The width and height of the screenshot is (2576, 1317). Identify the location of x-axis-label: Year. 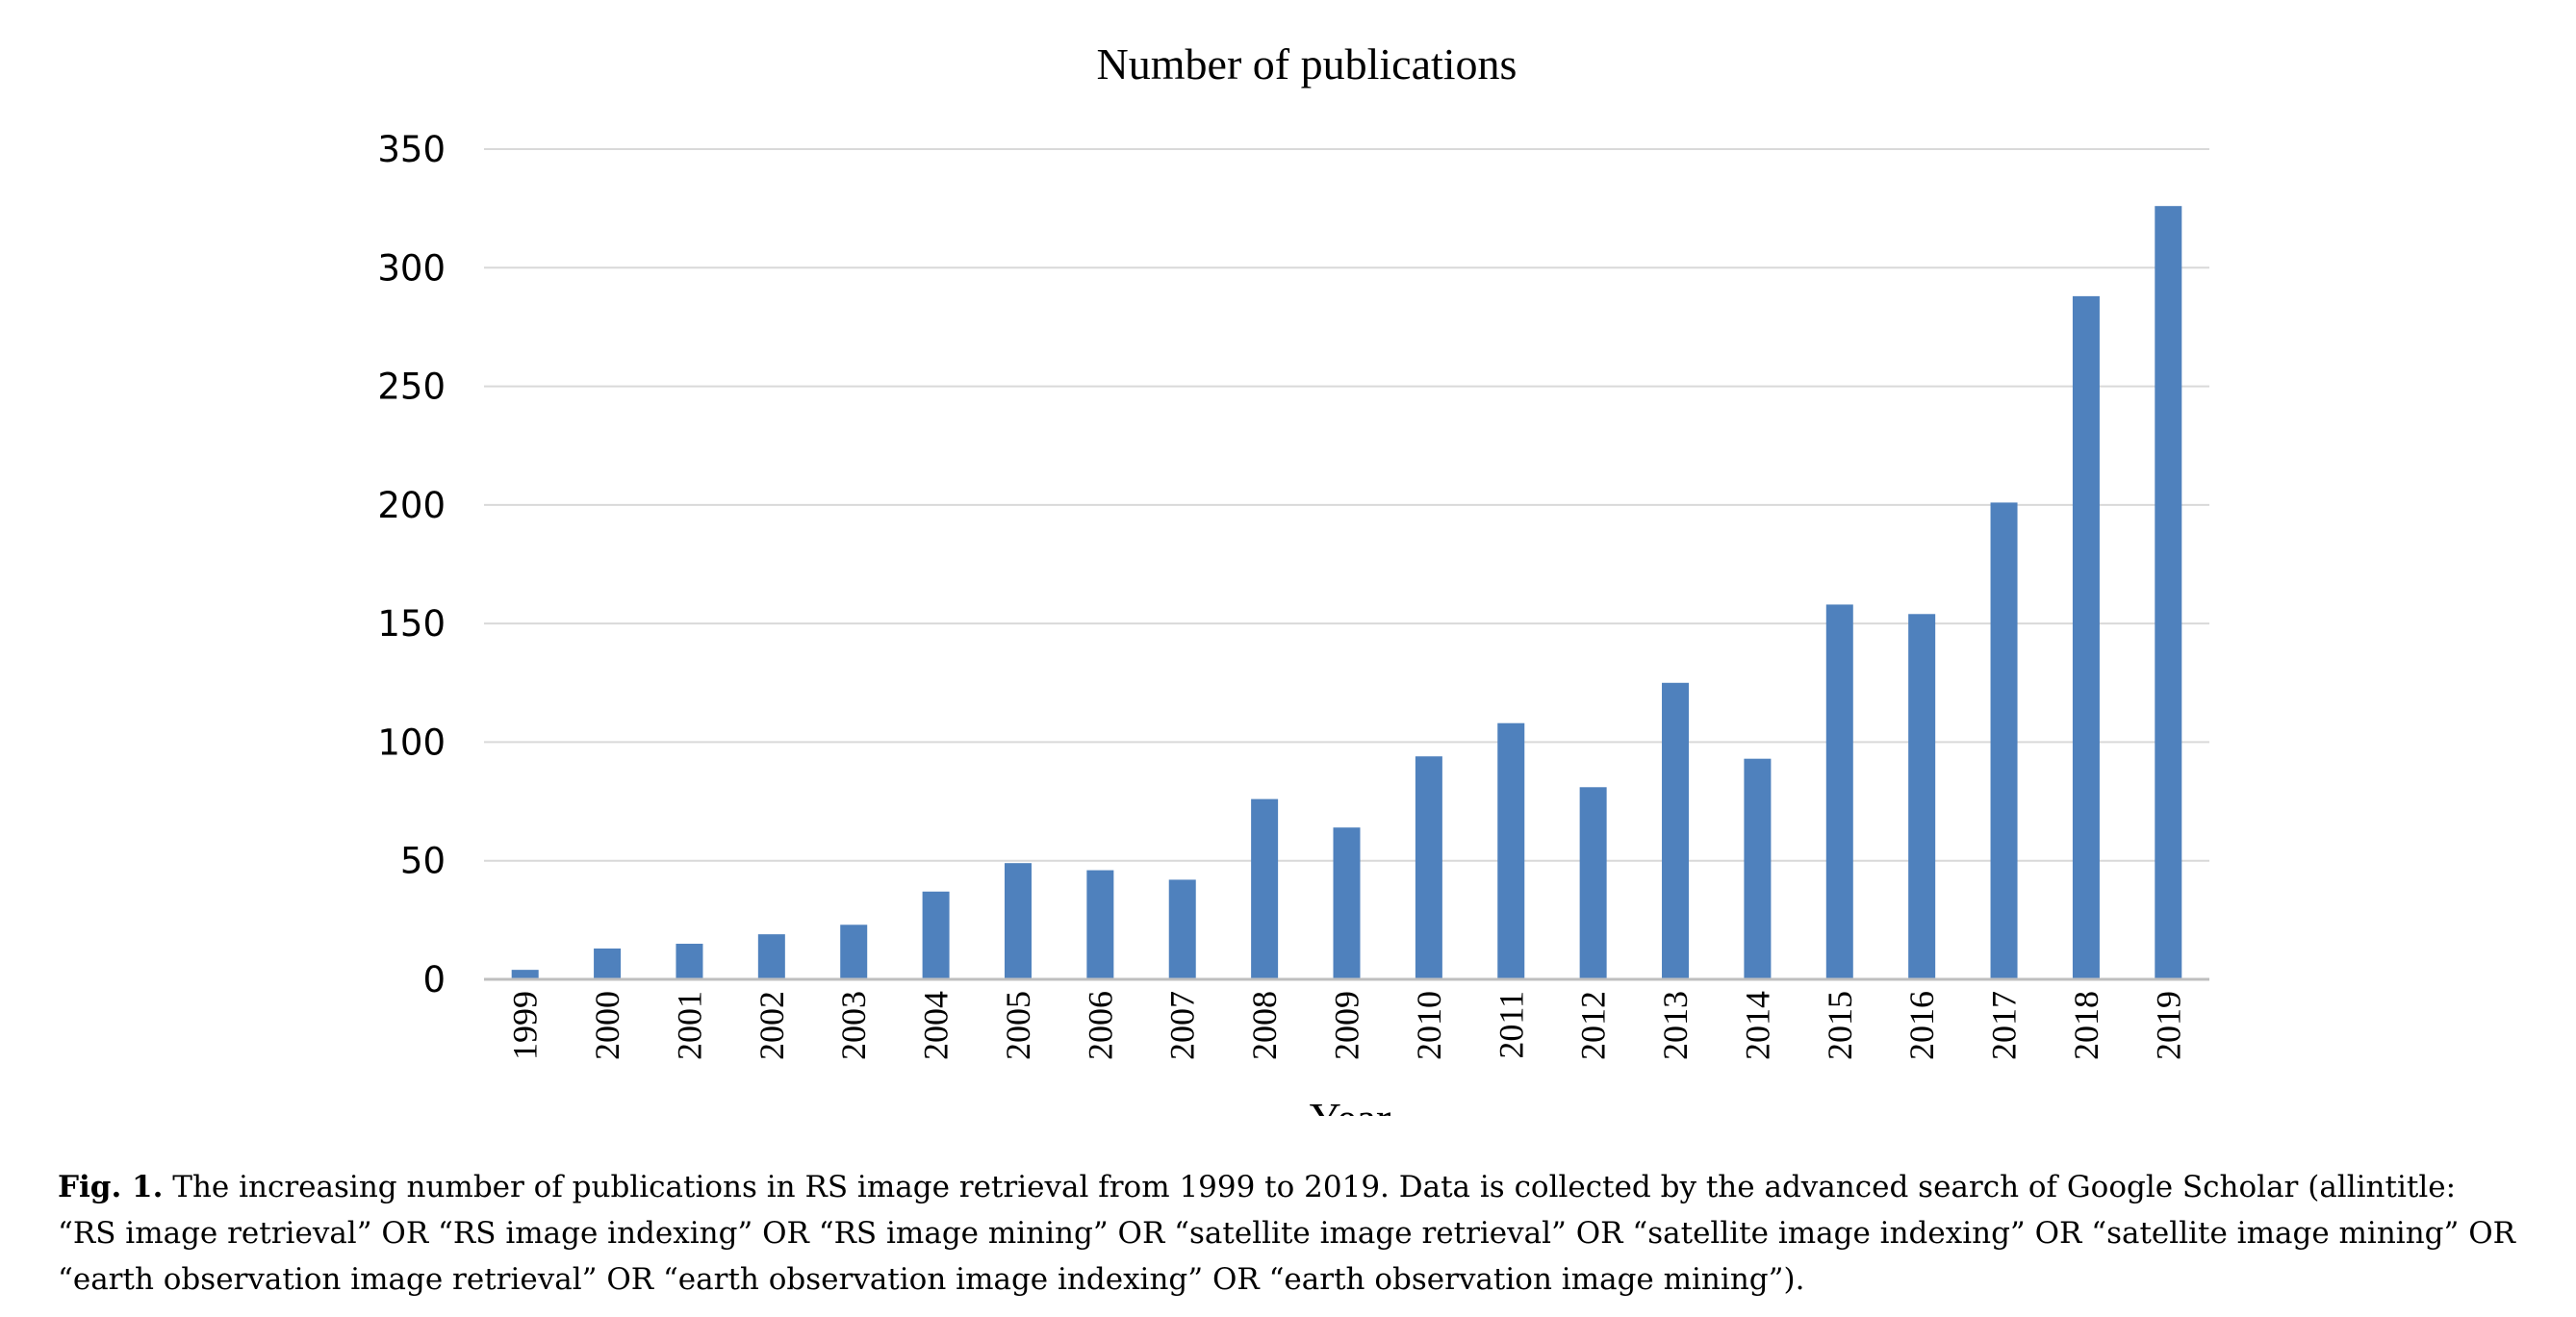
(1350, 1105).